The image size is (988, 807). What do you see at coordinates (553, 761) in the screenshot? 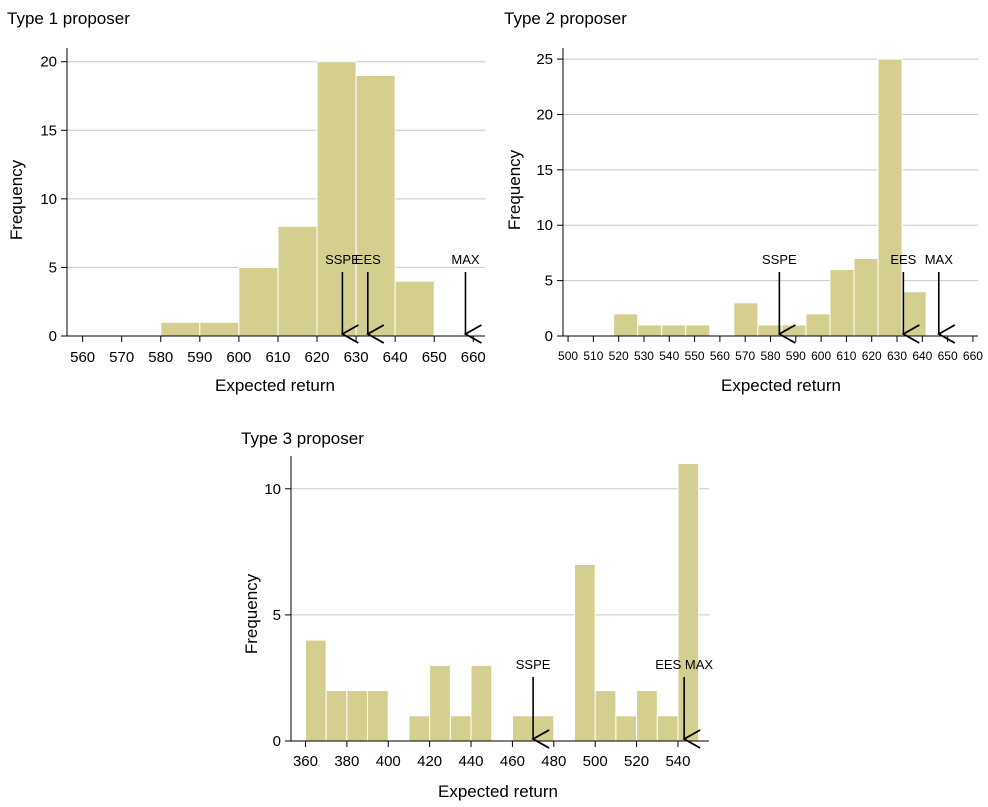
I see `x-tick-label: 480` at bounding box center [553, 761].